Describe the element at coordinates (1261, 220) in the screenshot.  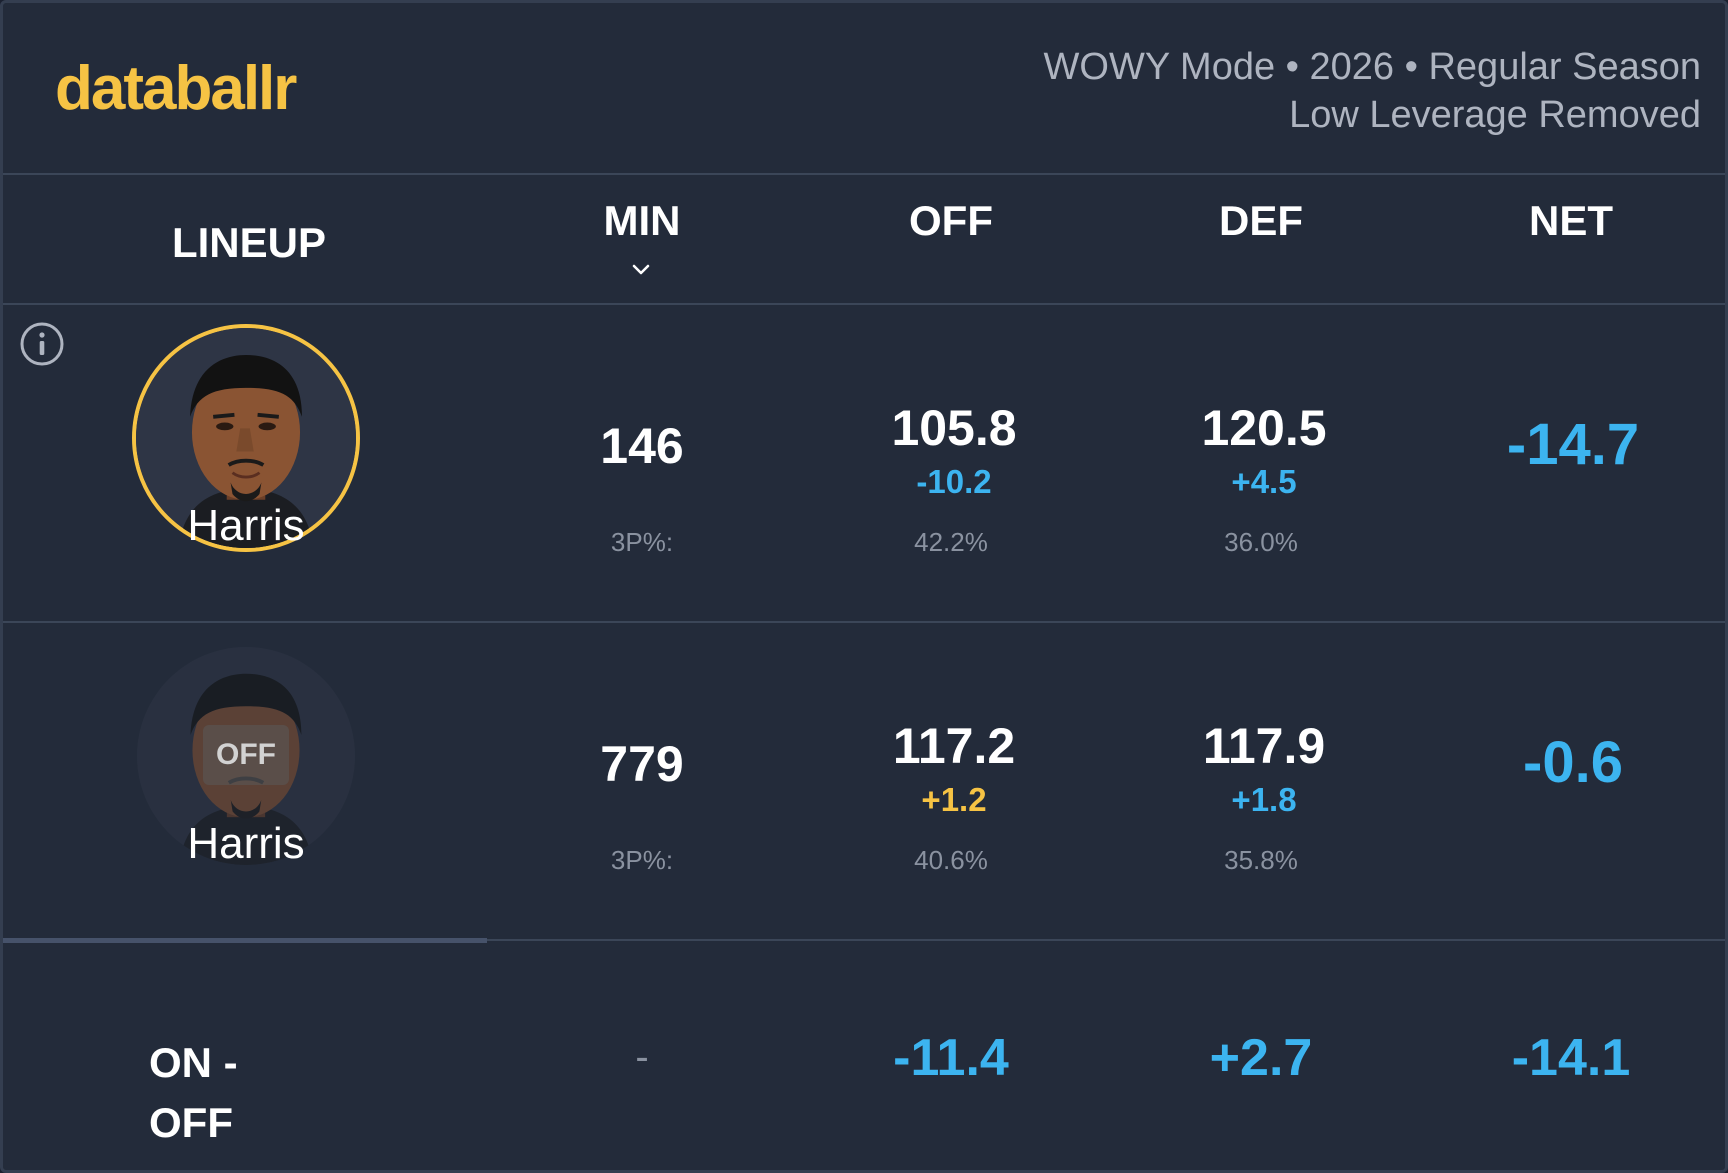
I see `column-header-def: DEF` at that location.